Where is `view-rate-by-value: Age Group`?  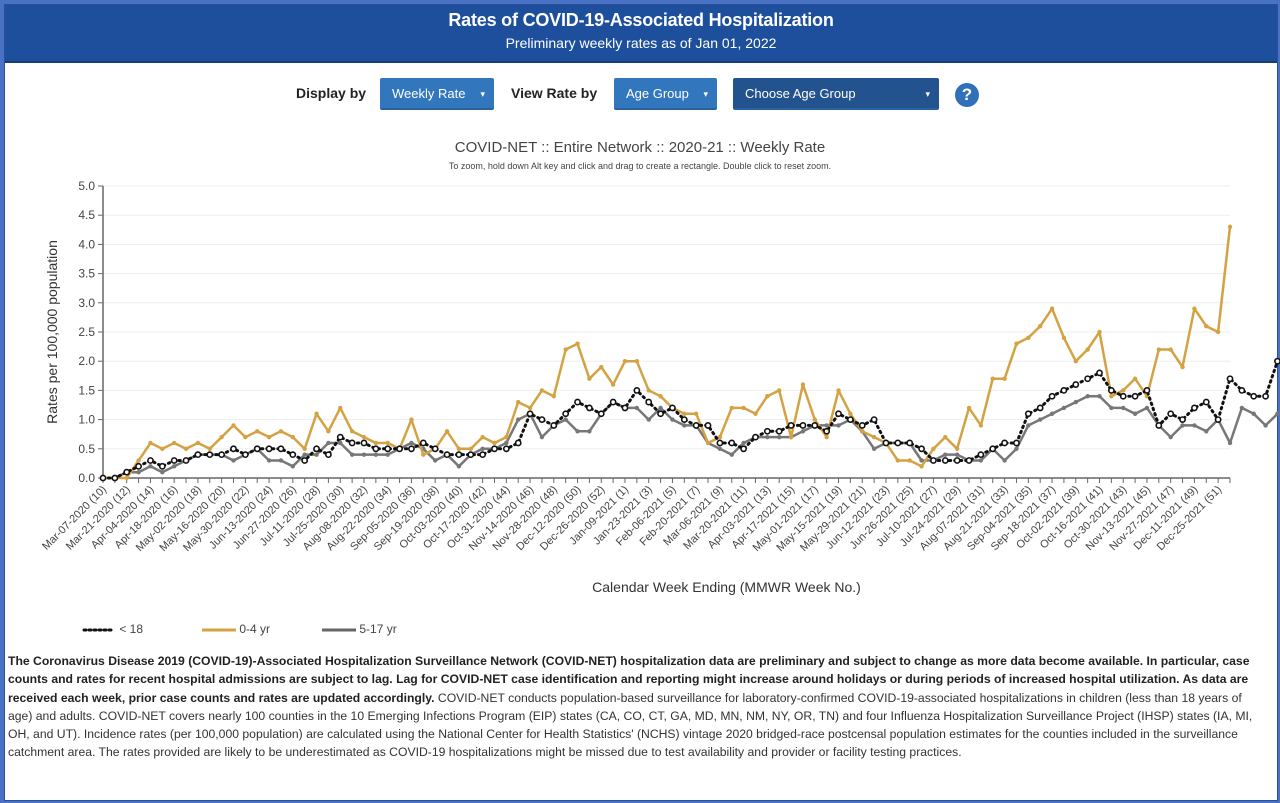 view-rate-by-value: Age Group is located at coordinates (657, 93).